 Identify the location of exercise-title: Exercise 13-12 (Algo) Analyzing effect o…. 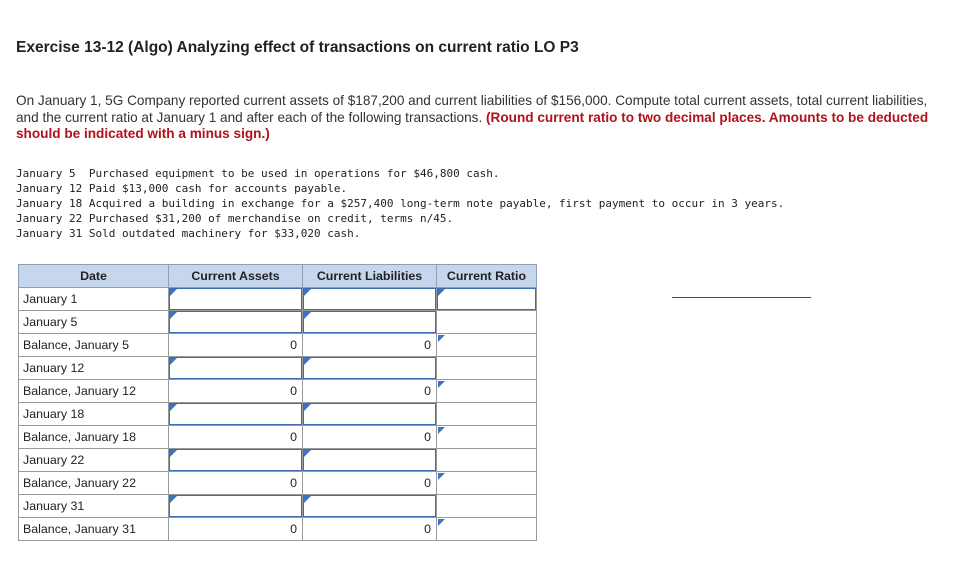
(297, 47).